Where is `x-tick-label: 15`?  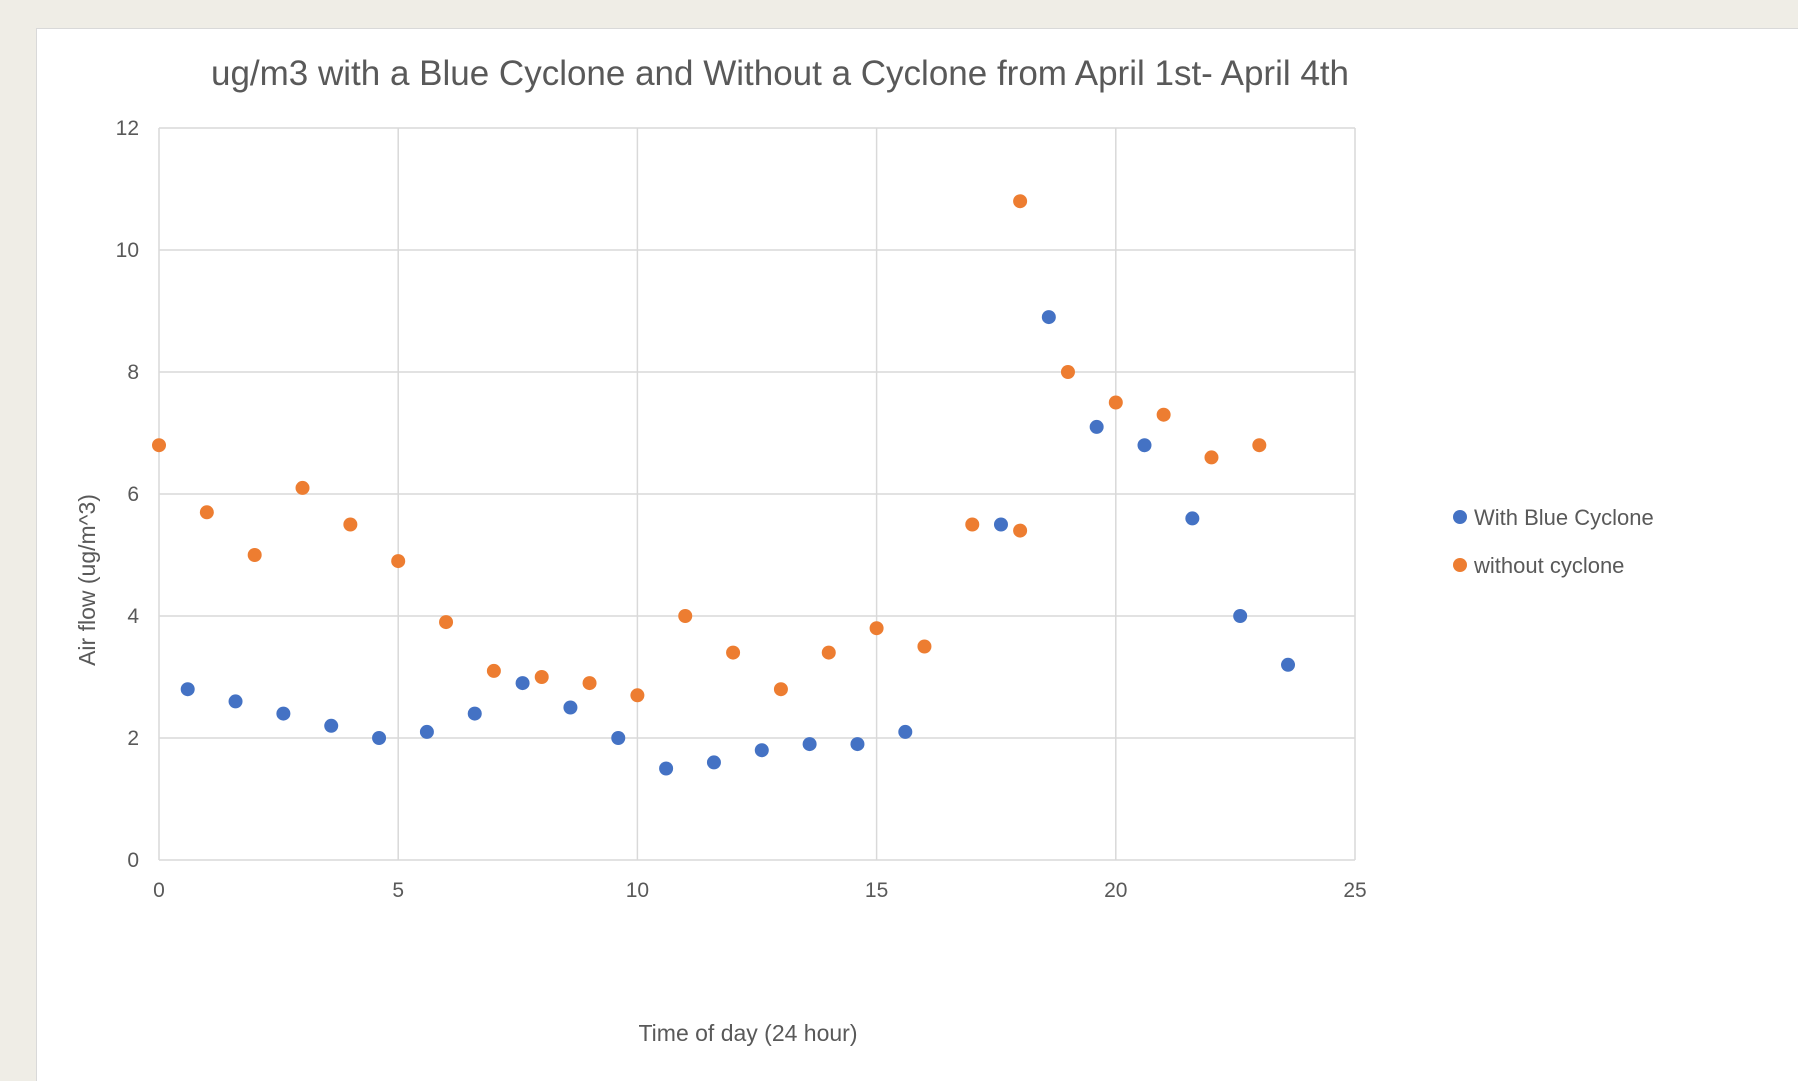
x-tick-label: 15 is located at coordinates (876, 890).